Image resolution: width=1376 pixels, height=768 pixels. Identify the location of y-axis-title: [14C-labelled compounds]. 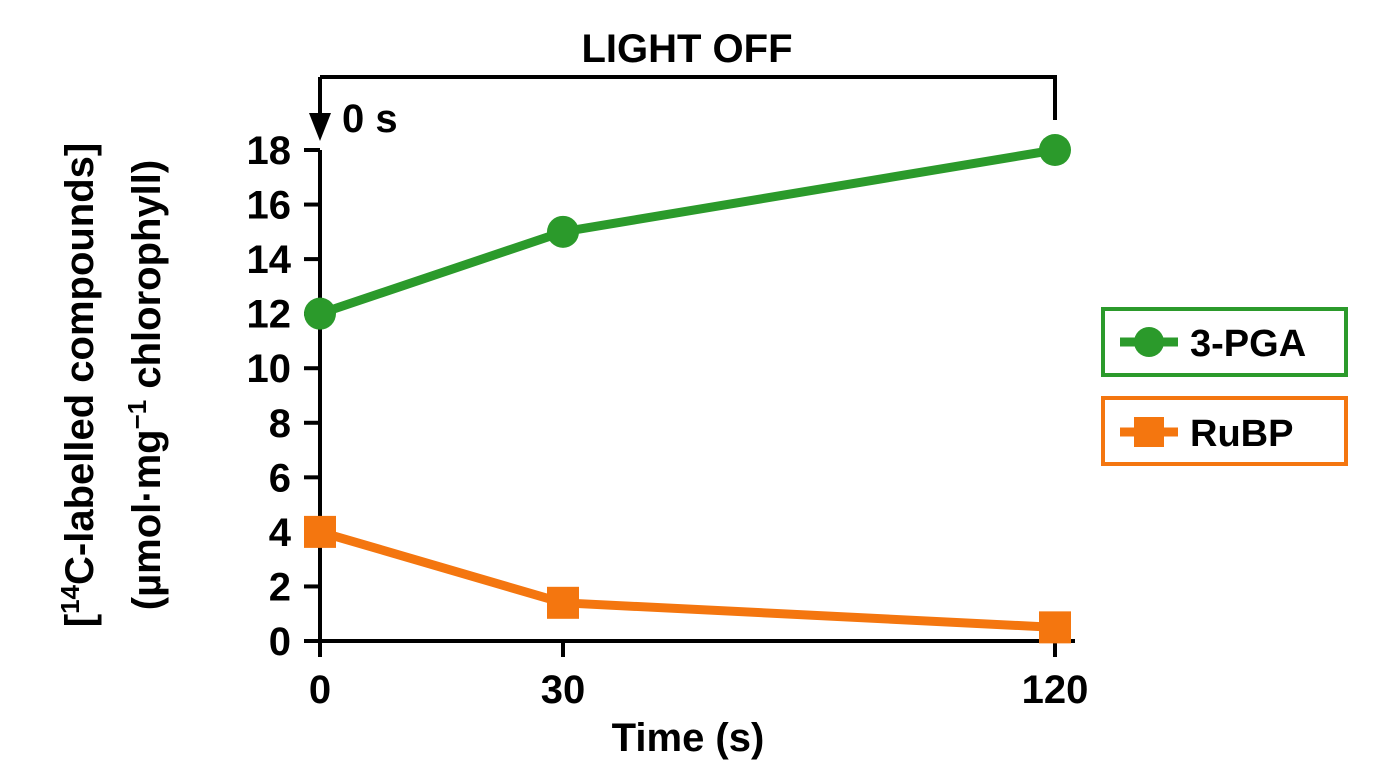
(78, 385).